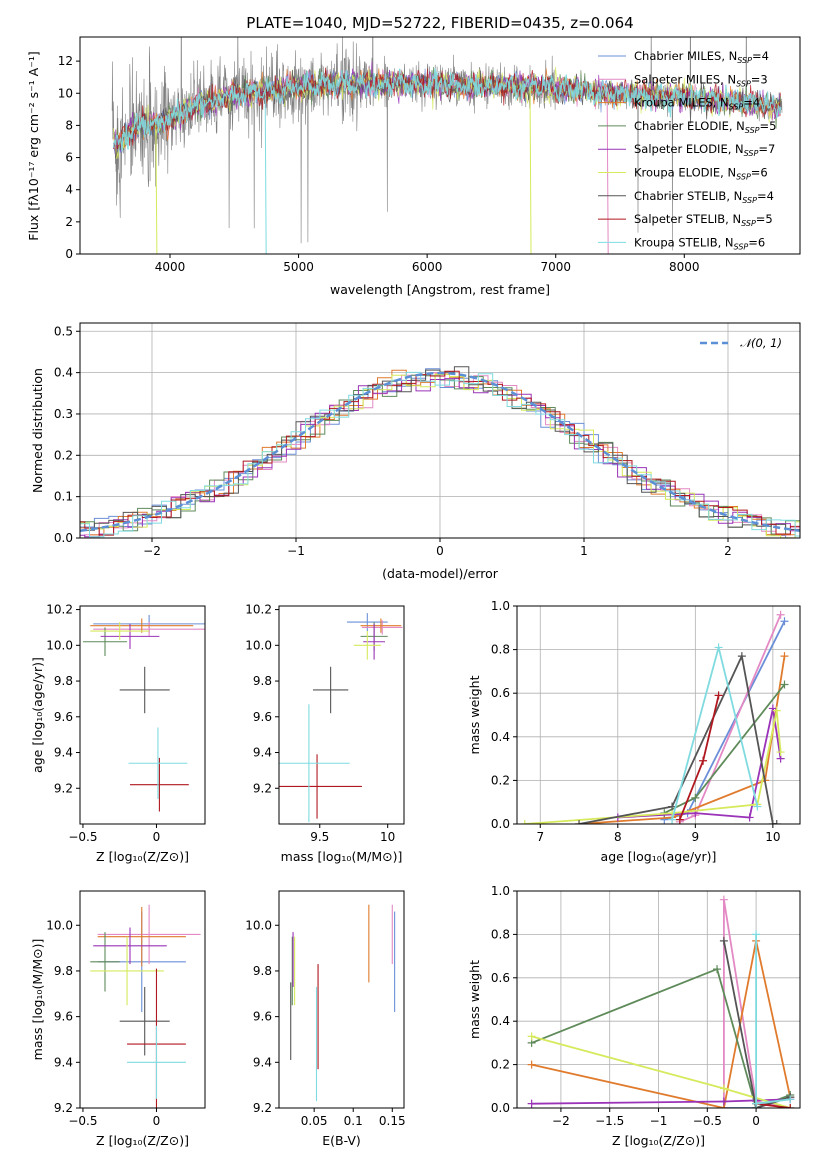 Image resolution: width=819 pixels, height=1170 pixels. I want to click on legend-n: =4, so click(765, 196).